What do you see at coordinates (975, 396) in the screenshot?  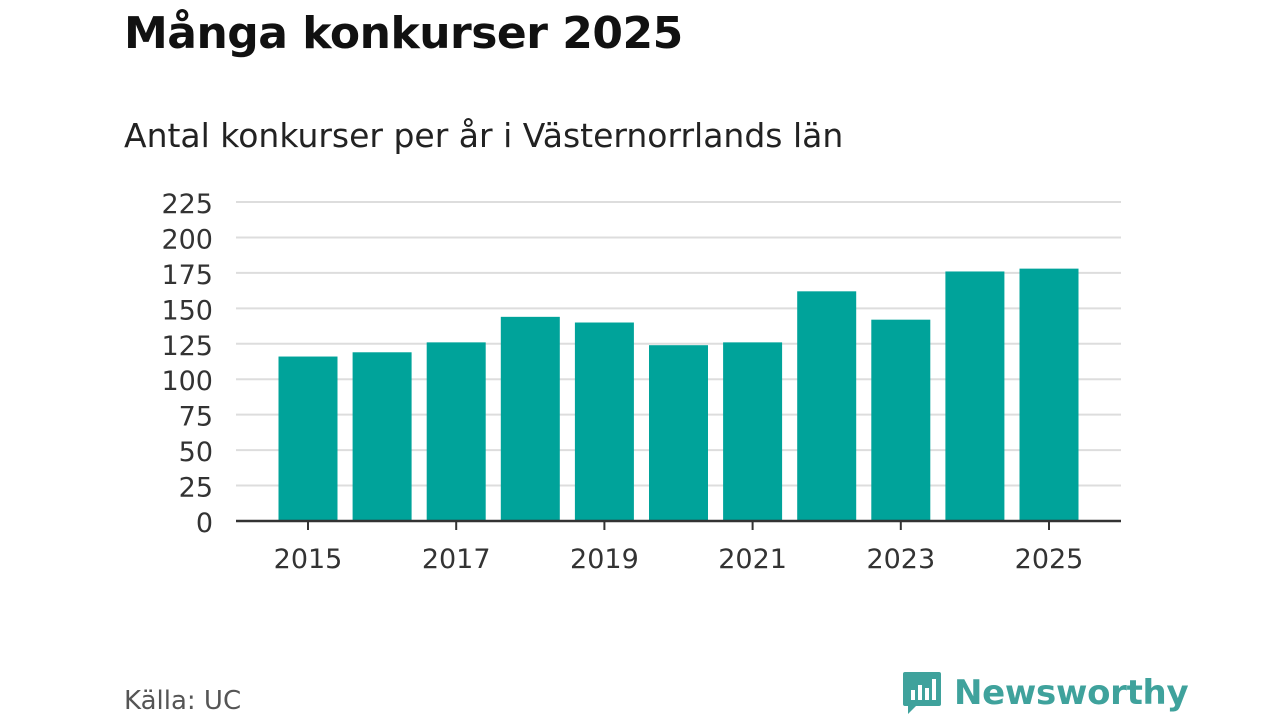 I see `bar-2024` at bounding box center [975, 396].